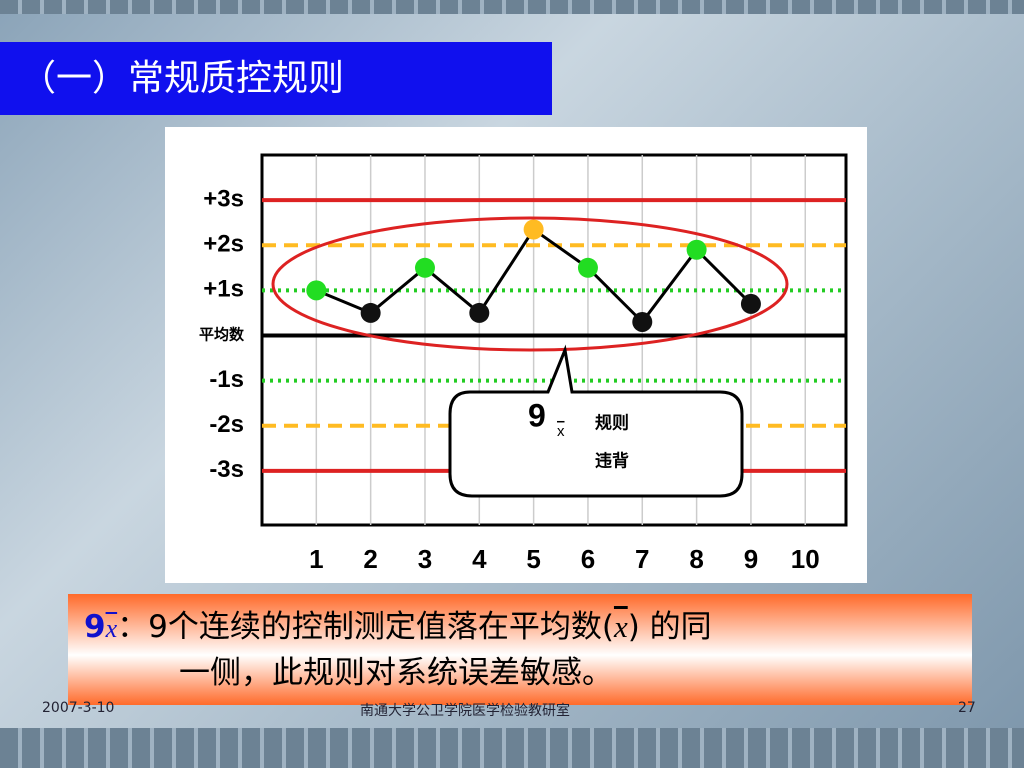 The width and height of the screenshot is (1024, 768). I want to click on y-tick-label: -3s, so click(226, 469).